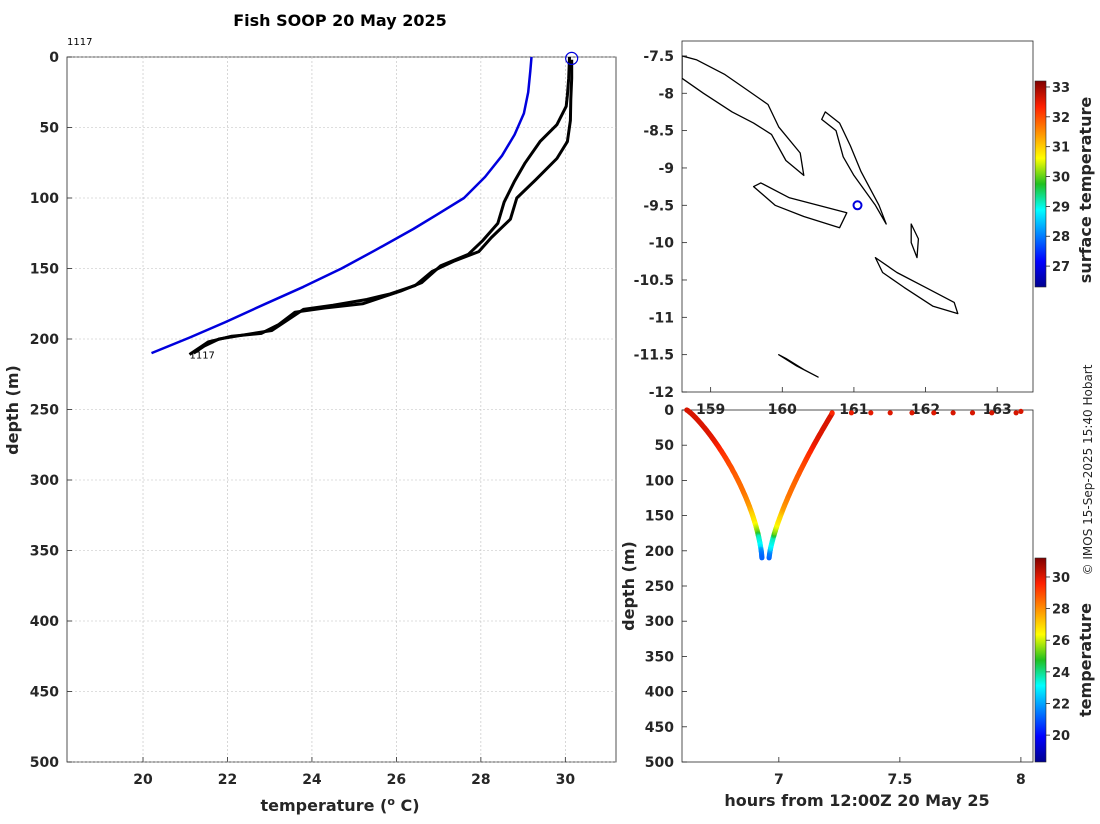  I want to click on depth-time-y-tick-label: 200, so click(659, 552).